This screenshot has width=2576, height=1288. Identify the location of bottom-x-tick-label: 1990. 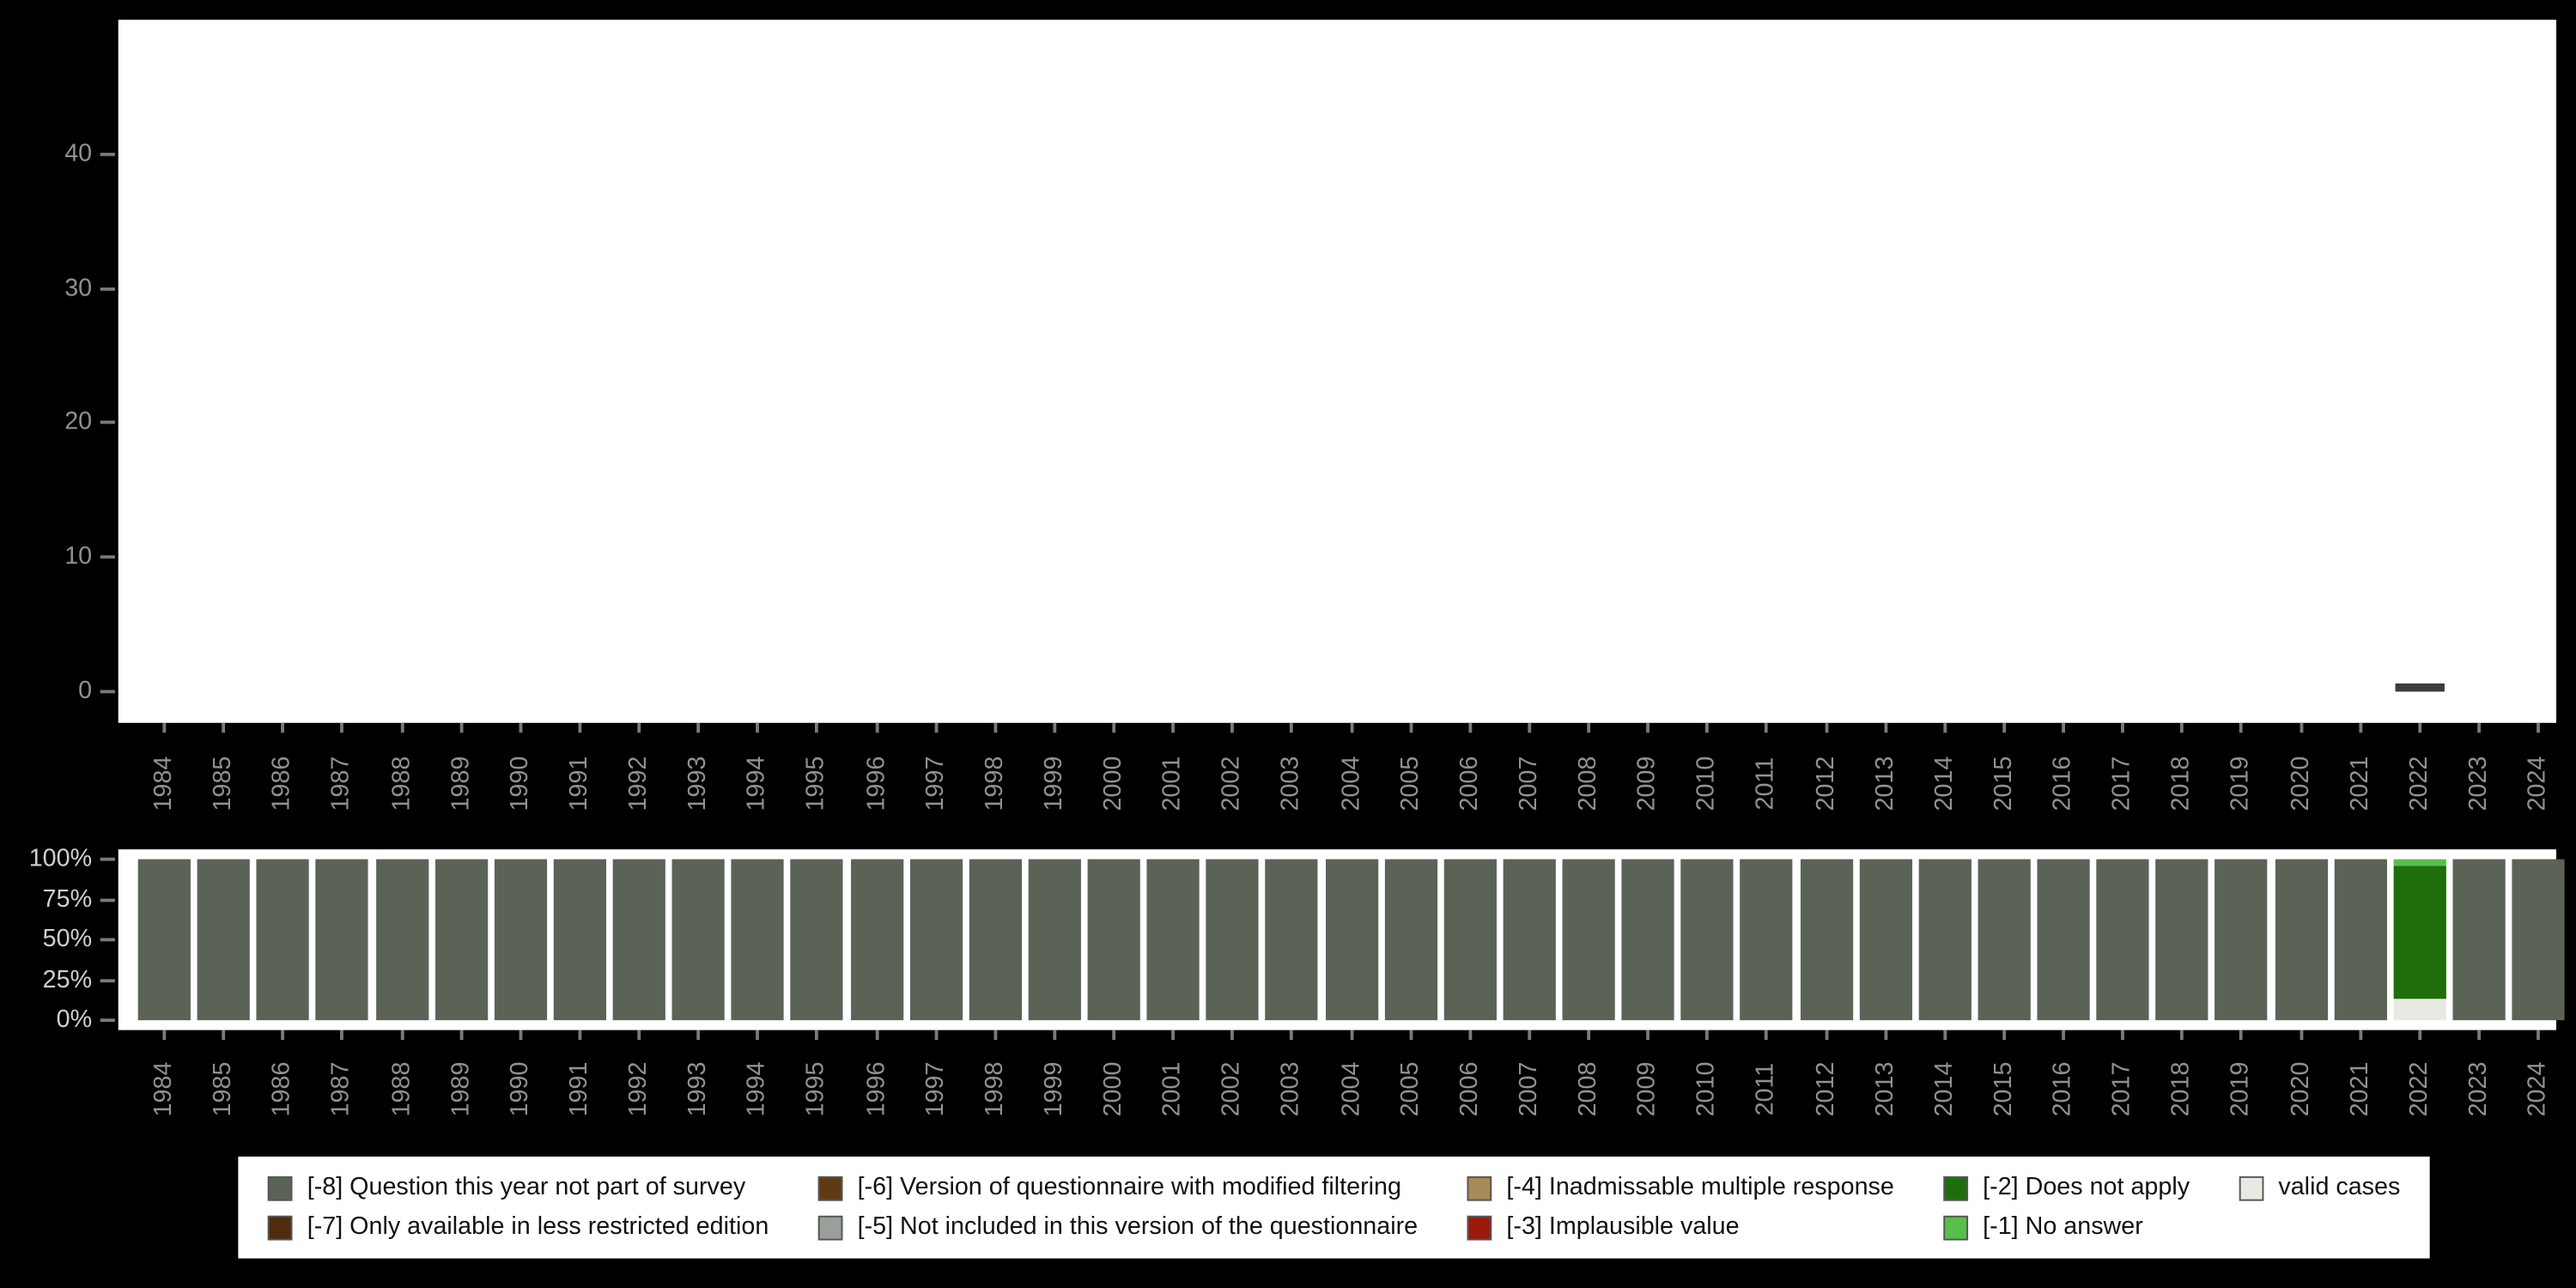
(519, 1089).